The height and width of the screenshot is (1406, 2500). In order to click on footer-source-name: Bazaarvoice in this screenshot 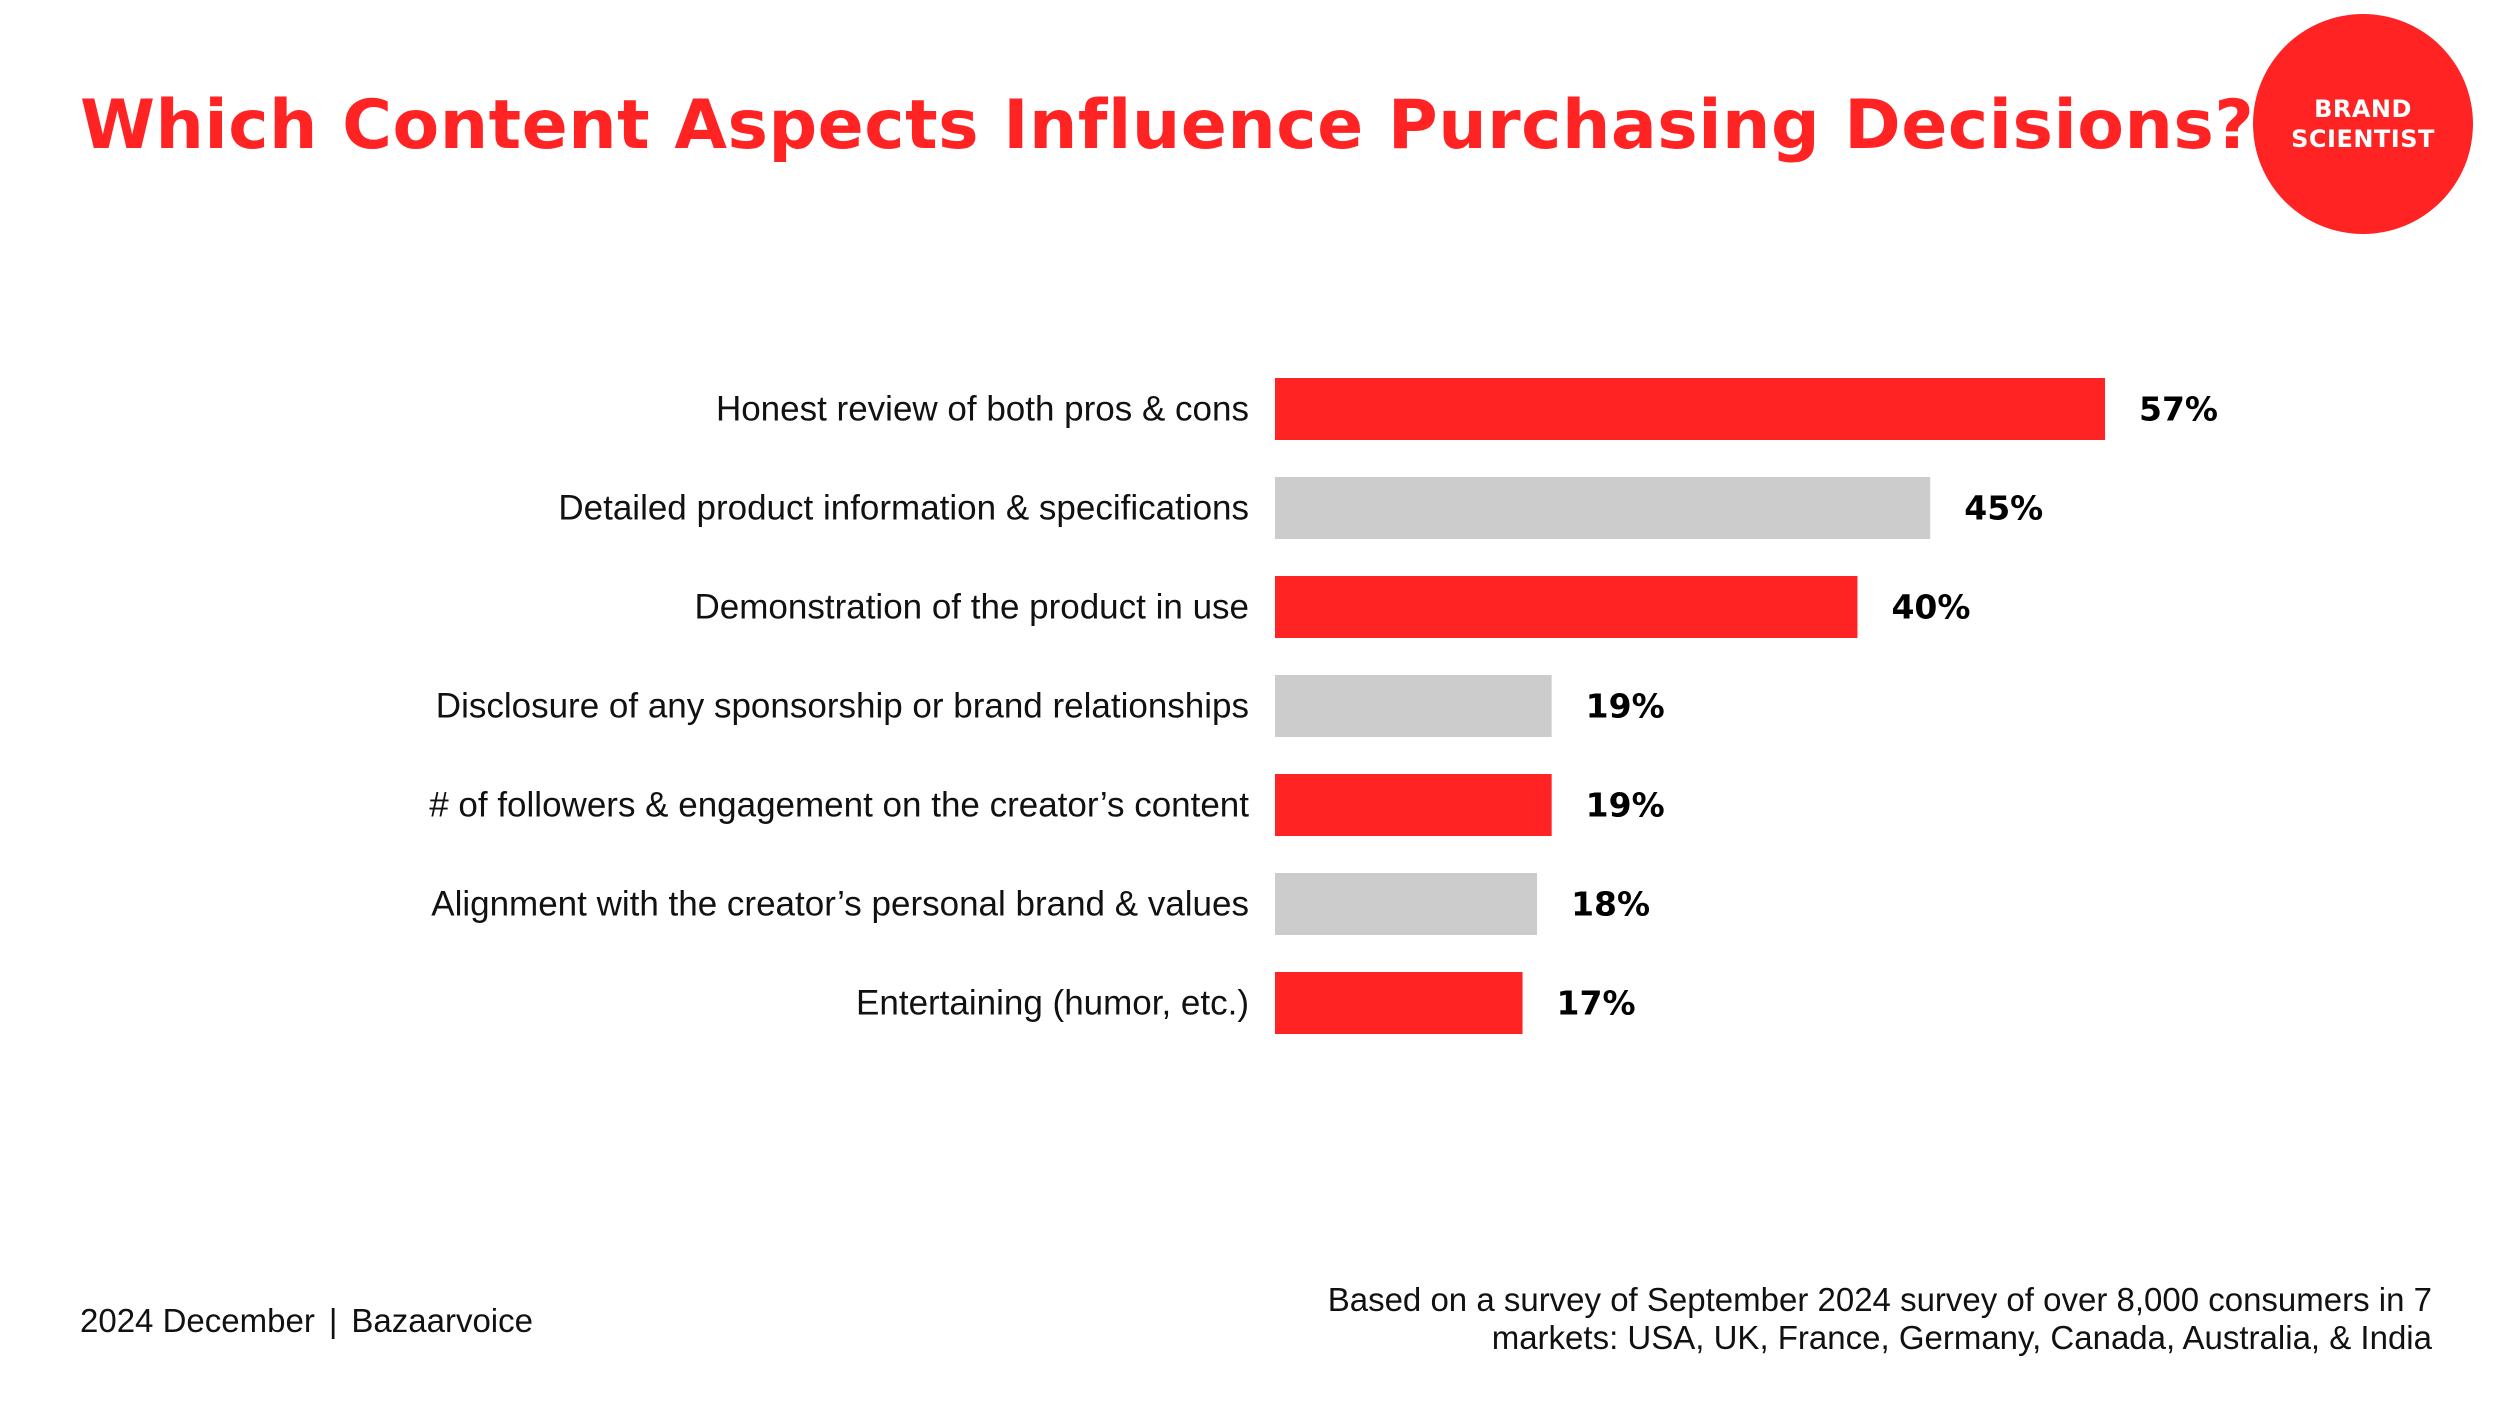, I will do `click(442, 1320)`.